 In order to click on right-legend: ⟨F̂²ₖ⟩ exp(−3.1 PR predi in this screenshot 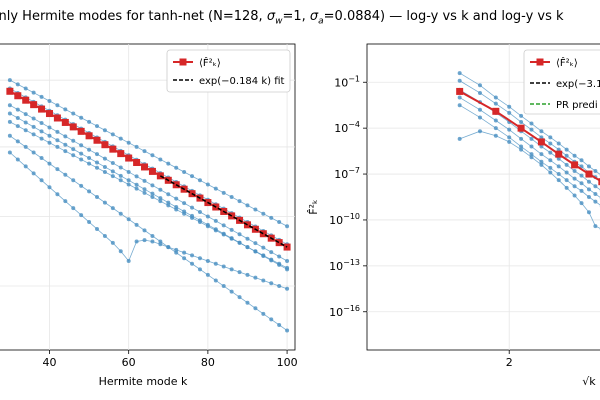, I will do `click(561, 82)`.